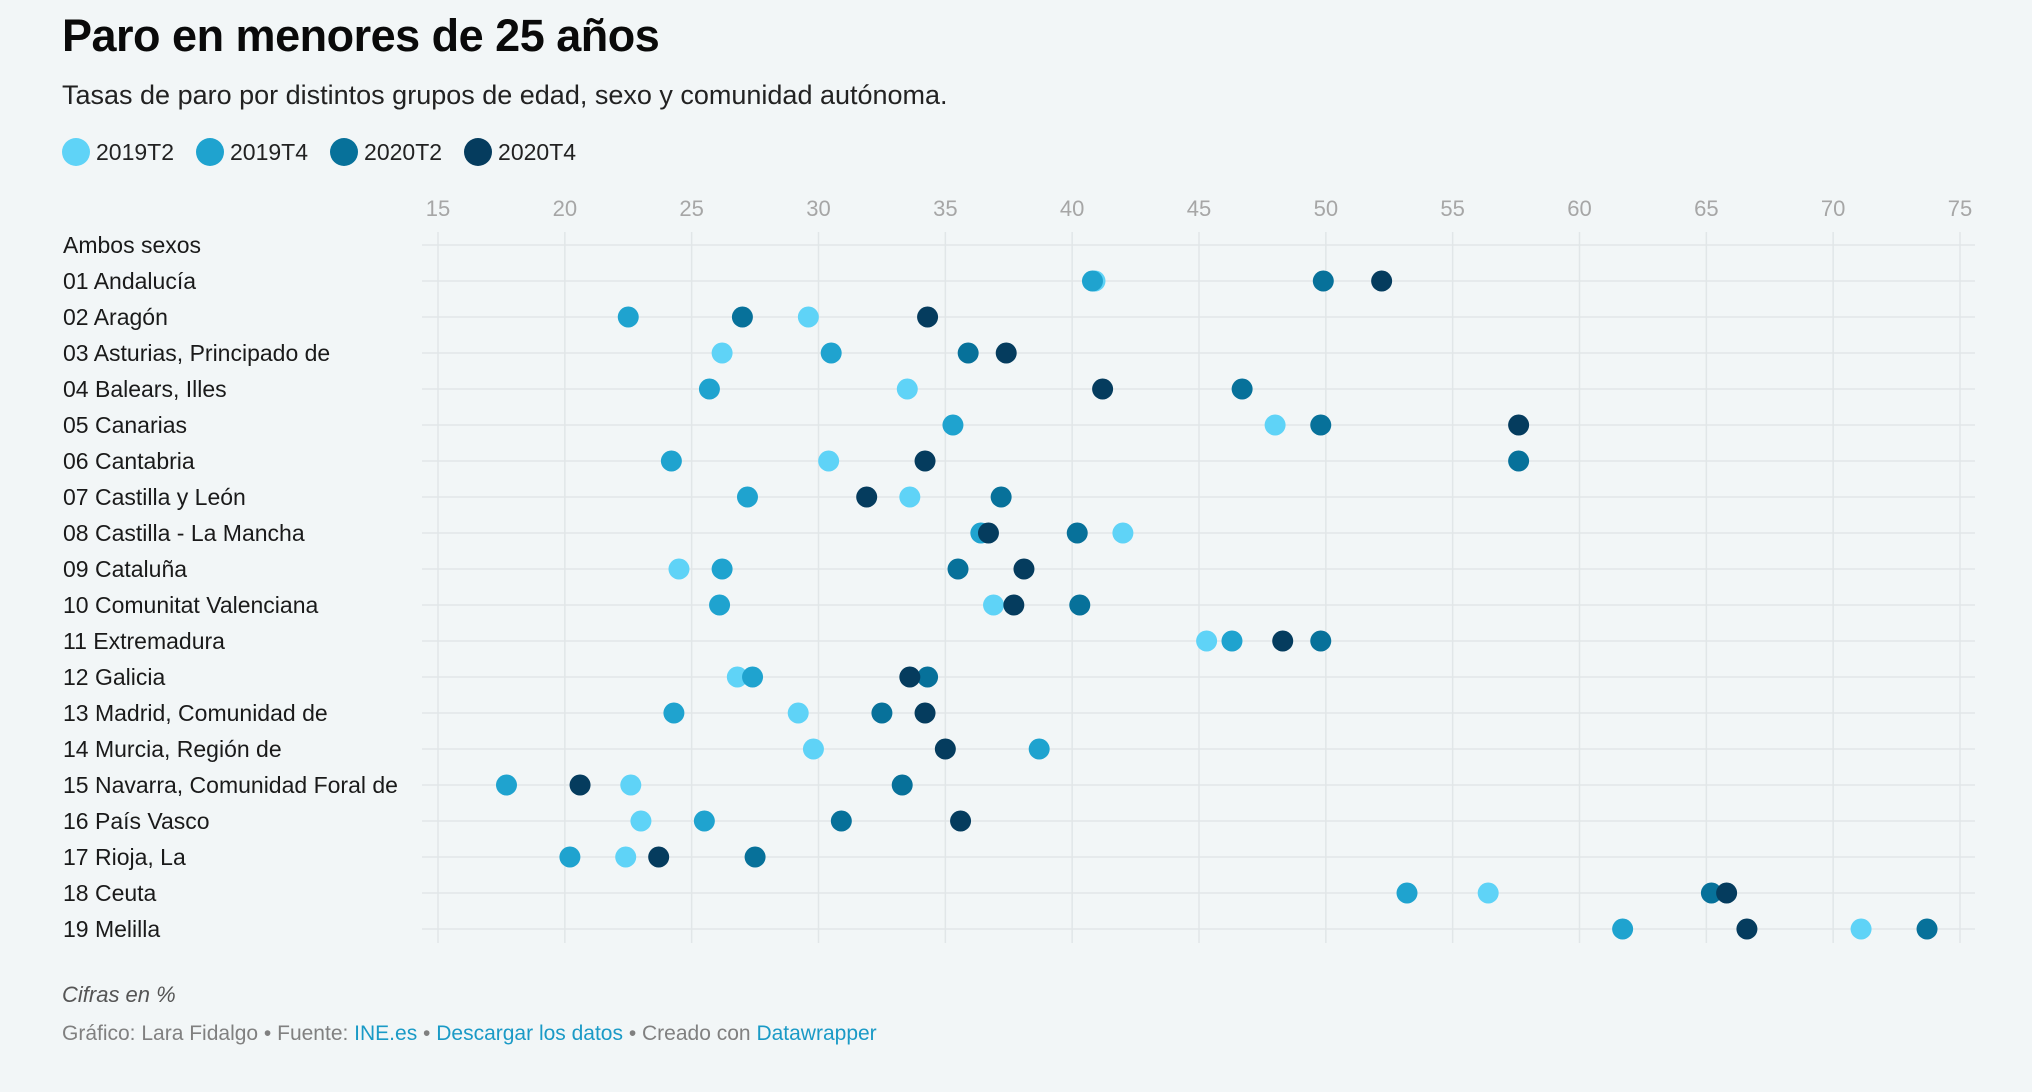 This screenshot has width=2032, height=1092. What do you see at coordinates (361, 35) in the screenshot?
I see `chart-title: Paro en menores de 25 años` at bounding box center [361, 35].